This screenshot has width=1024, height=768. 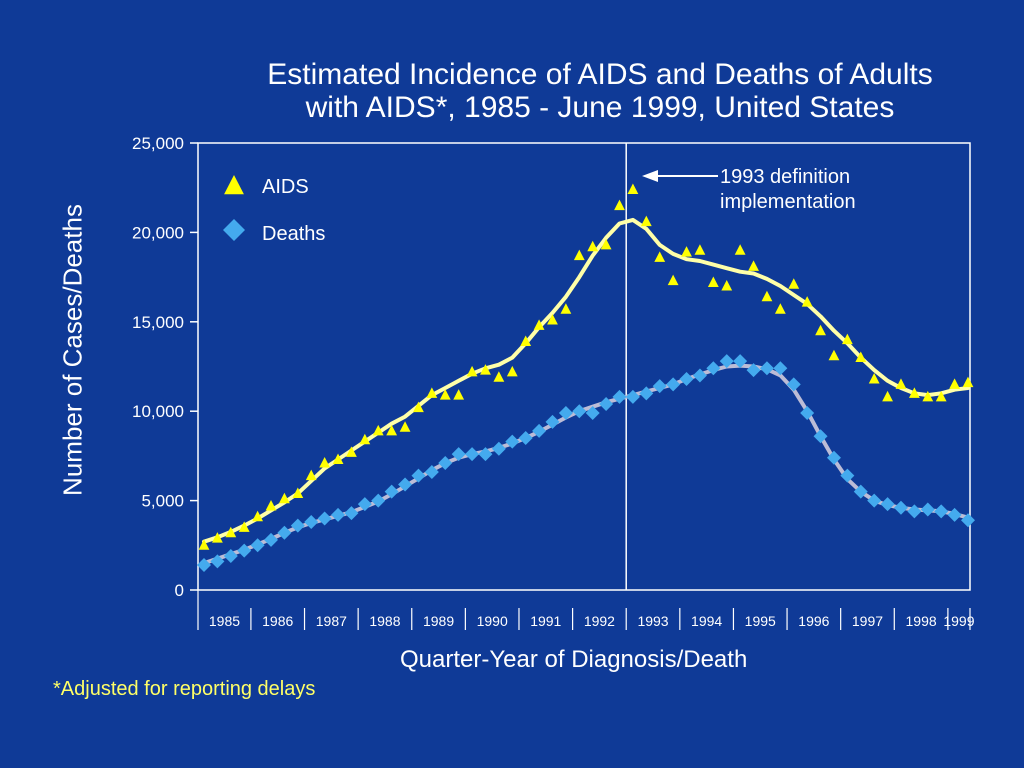 I want to click on y-tick-label: 25,000, so click(x=158, y=143).